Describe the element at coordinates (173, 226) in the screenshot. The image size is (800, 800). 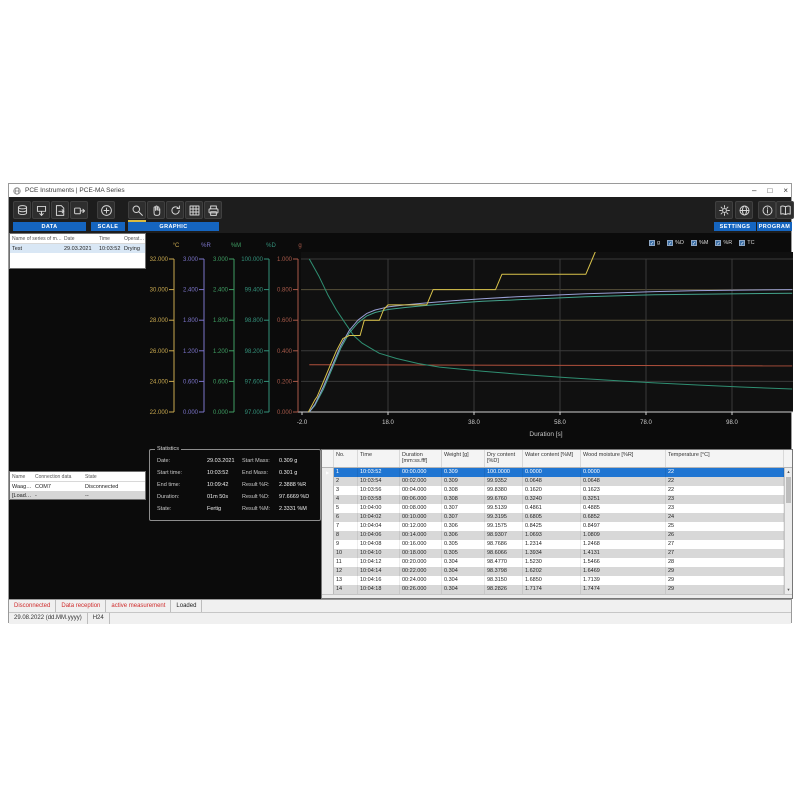
I see `tab-graphic: GRAPHIC` at that location.